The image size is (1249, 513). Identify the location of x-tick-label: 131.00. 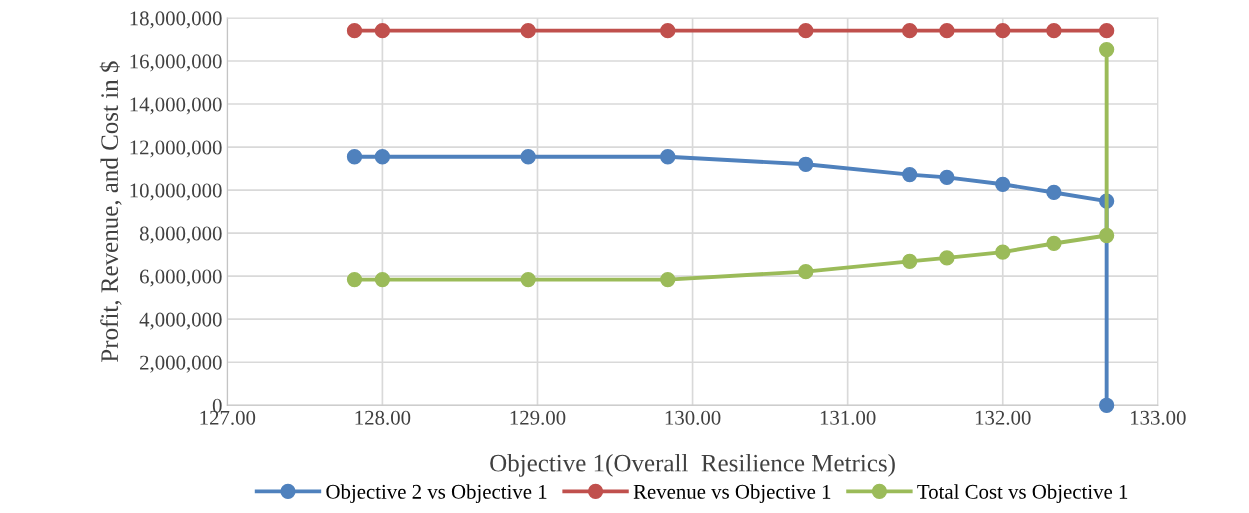
(848, 417).